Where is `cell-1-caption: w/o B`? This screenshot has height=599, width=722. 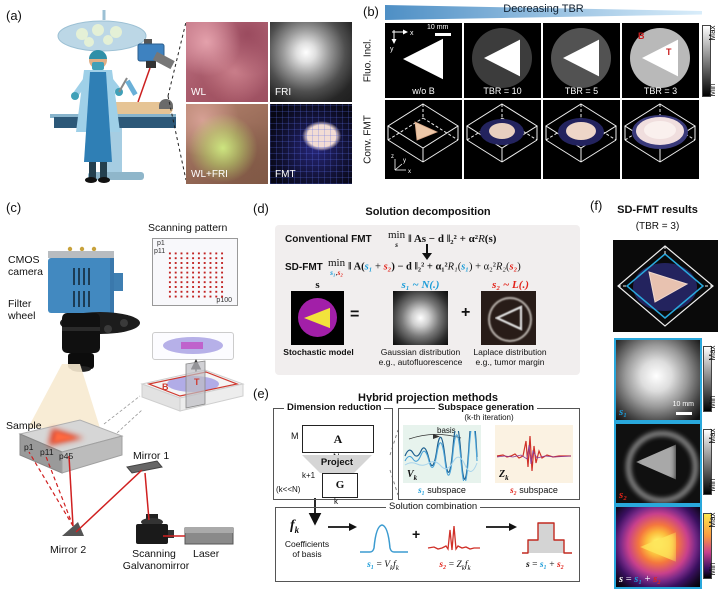
cell-1-caption: w/o B is located at coordinates (423, 91).